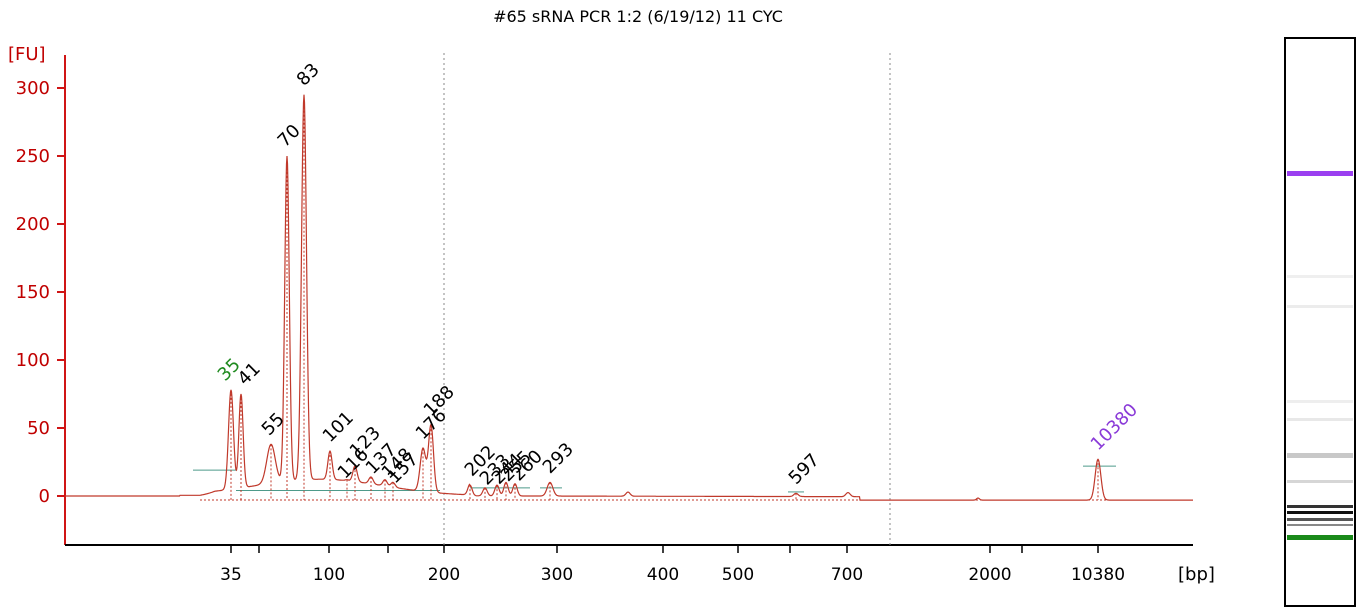 The height and width of the screenshot is (607, 1361). What do you see at coordinates (289, 135) in the screenshot?
I see `peak-label: 70` at bounding box center [289, 135].